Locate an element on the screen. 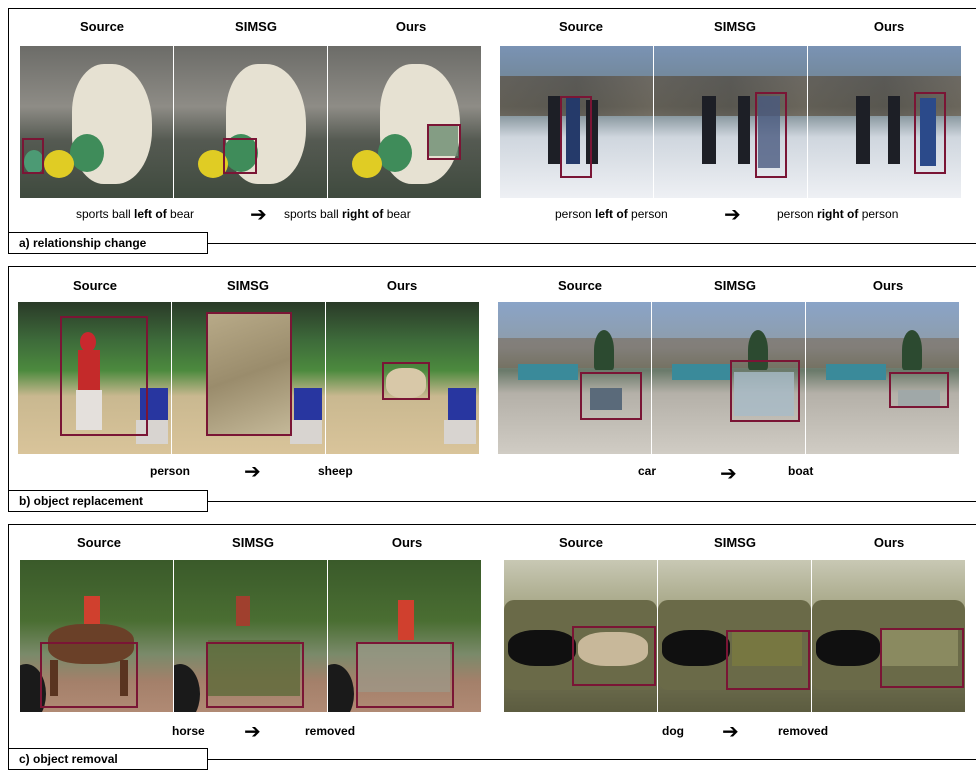 Image resolution: width=978 pixels, height=774 pixels. image-baseball-simsg is located at coordinates (248, 378).